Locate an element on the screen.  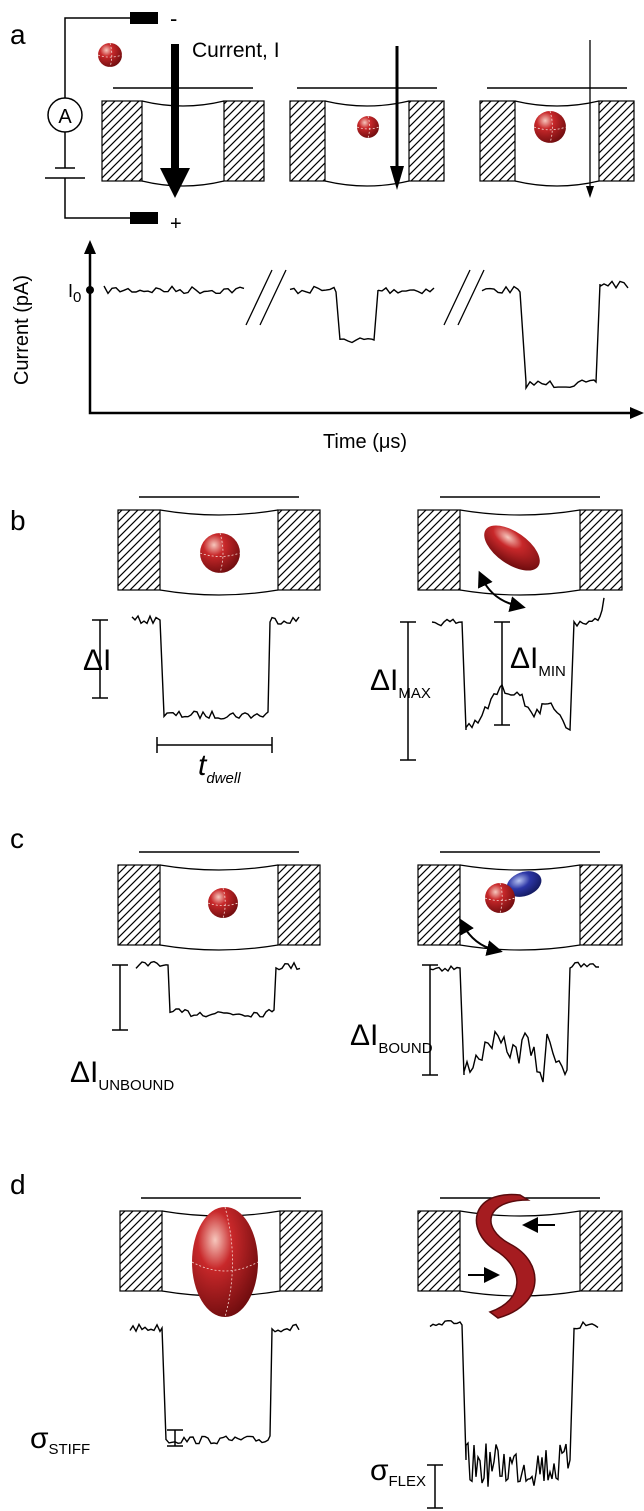
delta-label: ΔI is located at coordinates (97, 660).